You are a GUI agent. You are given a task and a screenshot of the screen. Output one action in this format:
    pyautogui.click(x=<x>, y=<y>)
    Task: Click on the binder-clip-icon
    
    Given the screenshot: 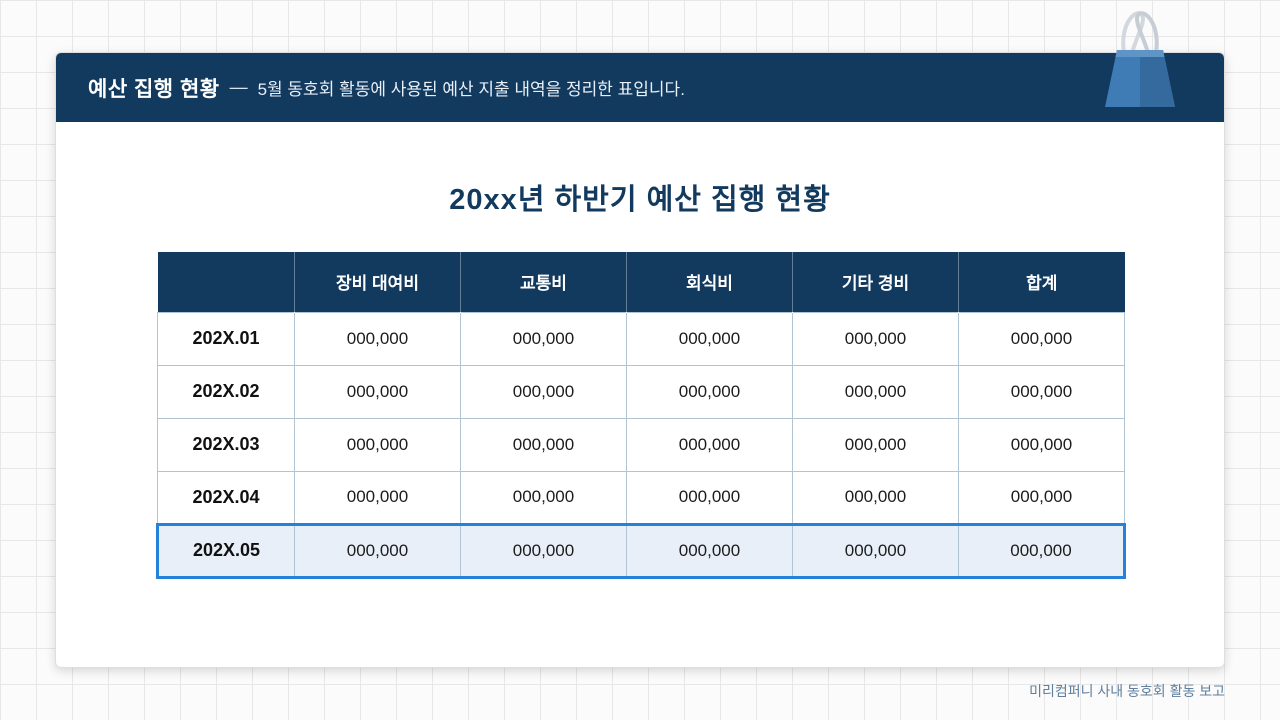 What is the action you would take?
    pyautogui.click(x=1140, y=57)
    